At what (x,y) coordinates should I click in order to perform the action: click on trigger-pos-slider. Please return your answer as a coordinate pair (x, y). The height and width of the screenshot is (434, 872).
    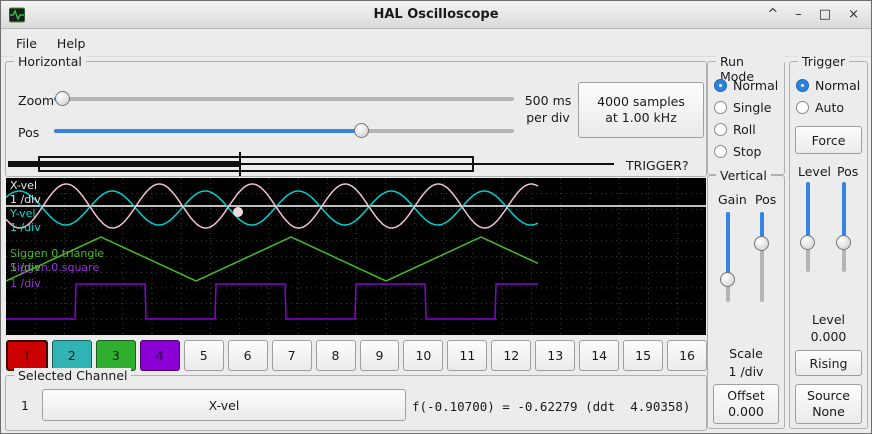
    Looking at the image, I should click on (843, 227).